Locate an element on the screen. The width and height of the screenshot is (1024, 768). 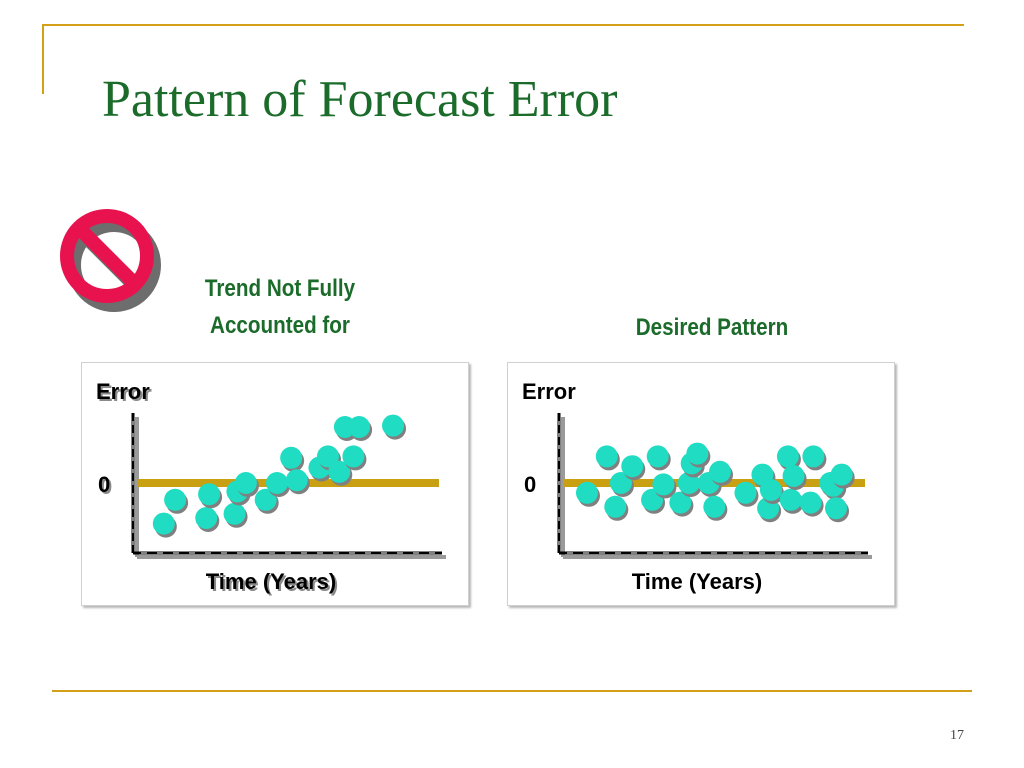
x-axis-label-shadow: Time (Years) is located at coordinates (273, 583).